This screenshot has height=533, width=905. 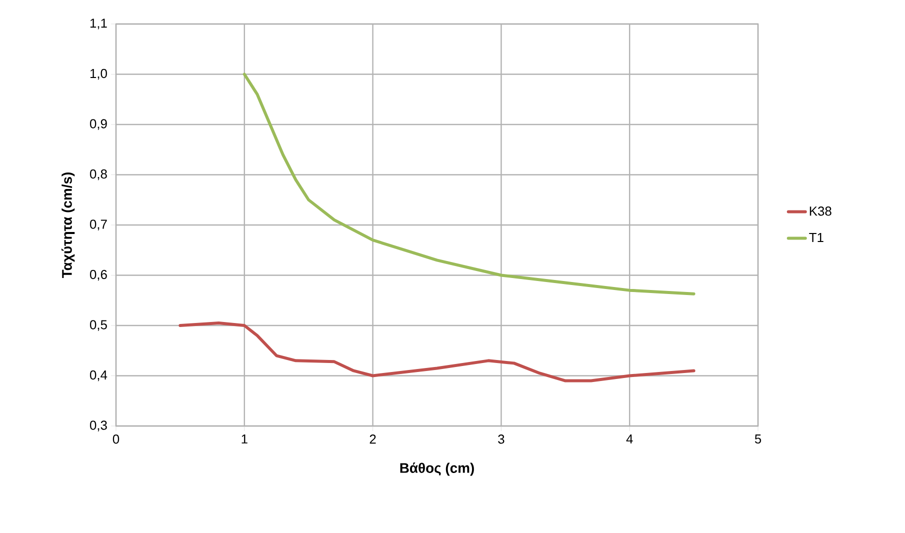 What do you see at coordinates (99, 376) in the screenshot?
I see `y-tick-label: 0,4` at bounding box center [99, 376].